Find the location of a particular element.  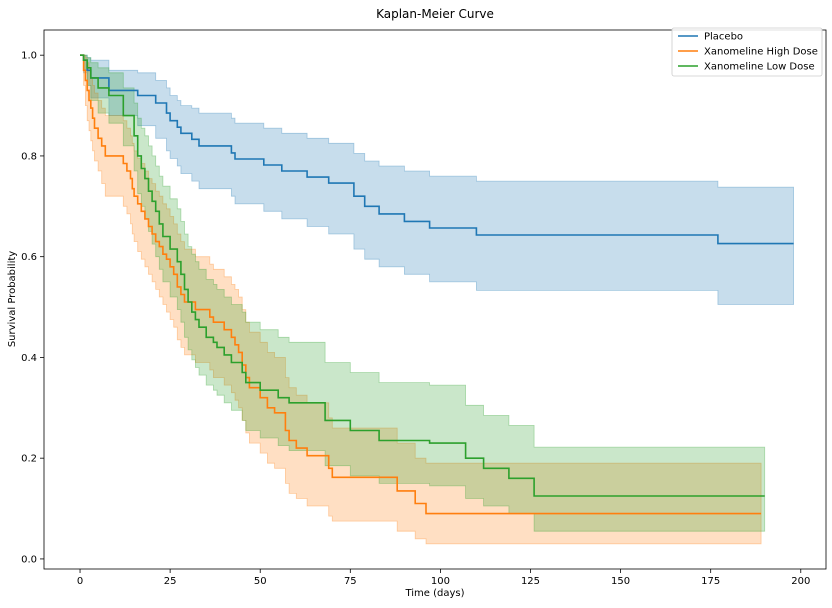

y-tick-label: 0.6 is located at coordinates (29, 257).